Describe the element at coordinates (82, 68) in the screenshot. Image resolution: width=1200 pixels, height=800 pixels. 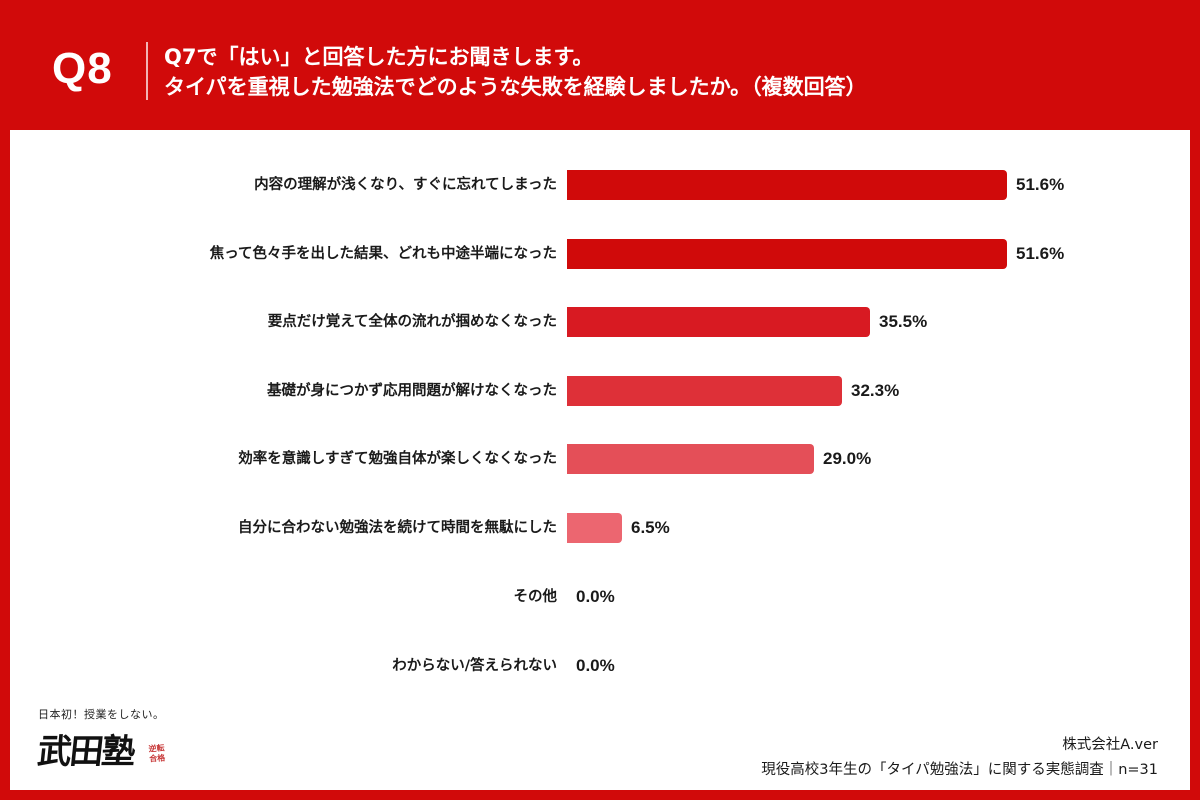
I see `question-number: Q8` at that location.